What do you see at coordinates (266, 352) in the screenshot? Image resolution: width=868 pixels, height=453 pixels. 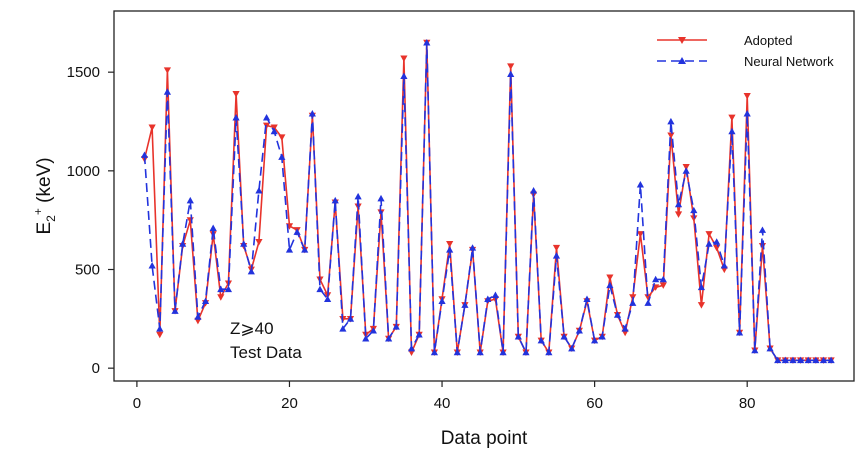 I see `annotation-line-2: Test Data` at bounding box center [266, 352].